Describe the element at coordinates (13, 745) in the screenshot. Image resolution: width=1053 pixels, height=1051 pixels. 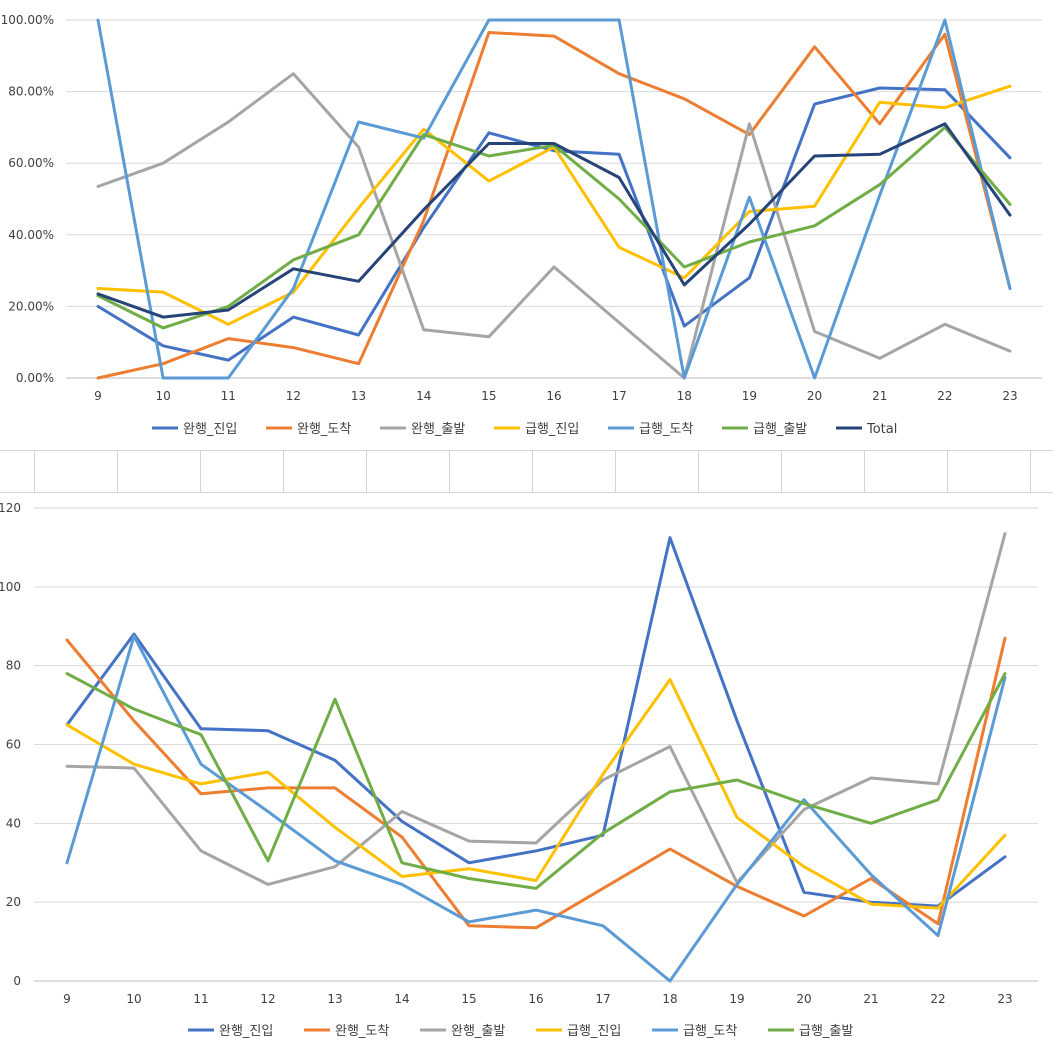
I see `y-tick-label: 60` at that location.